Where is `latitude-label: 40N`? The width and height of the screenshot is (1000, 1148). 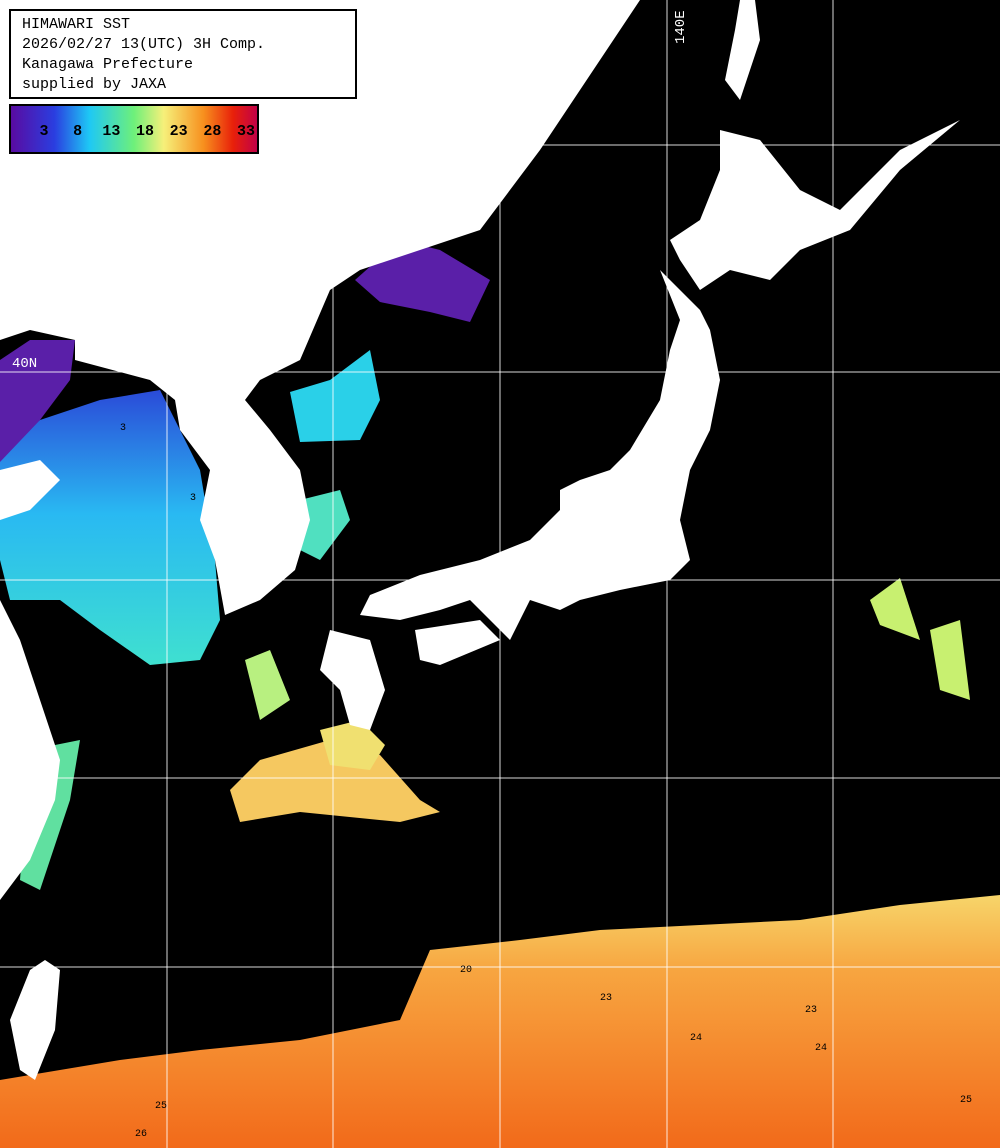 latitude-label: 40N is located at coordinates (24, 364).